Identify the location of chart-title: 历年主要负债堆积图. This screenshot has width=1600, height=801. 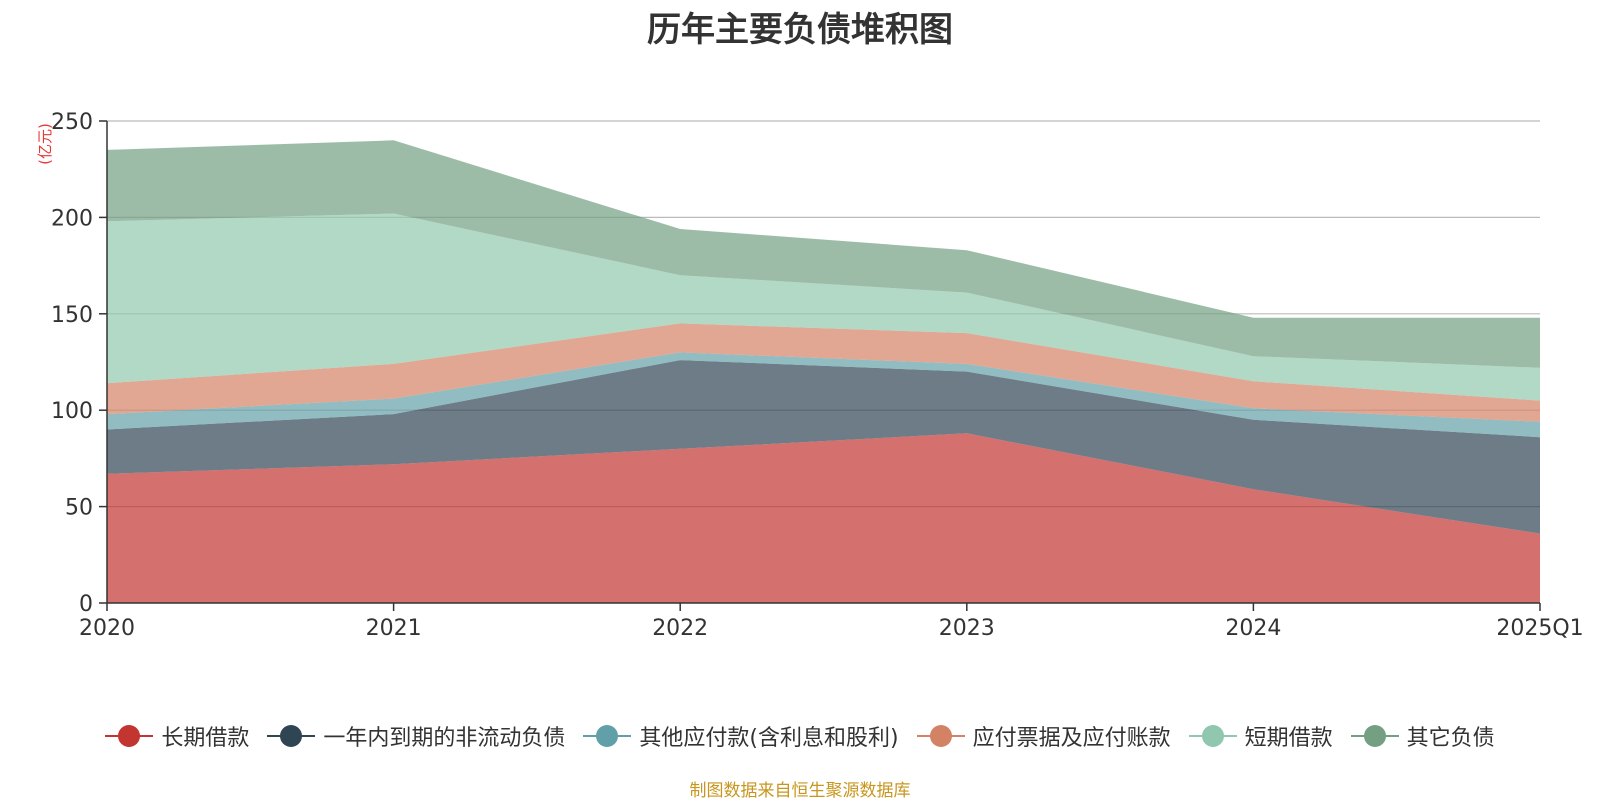
(800, 30).